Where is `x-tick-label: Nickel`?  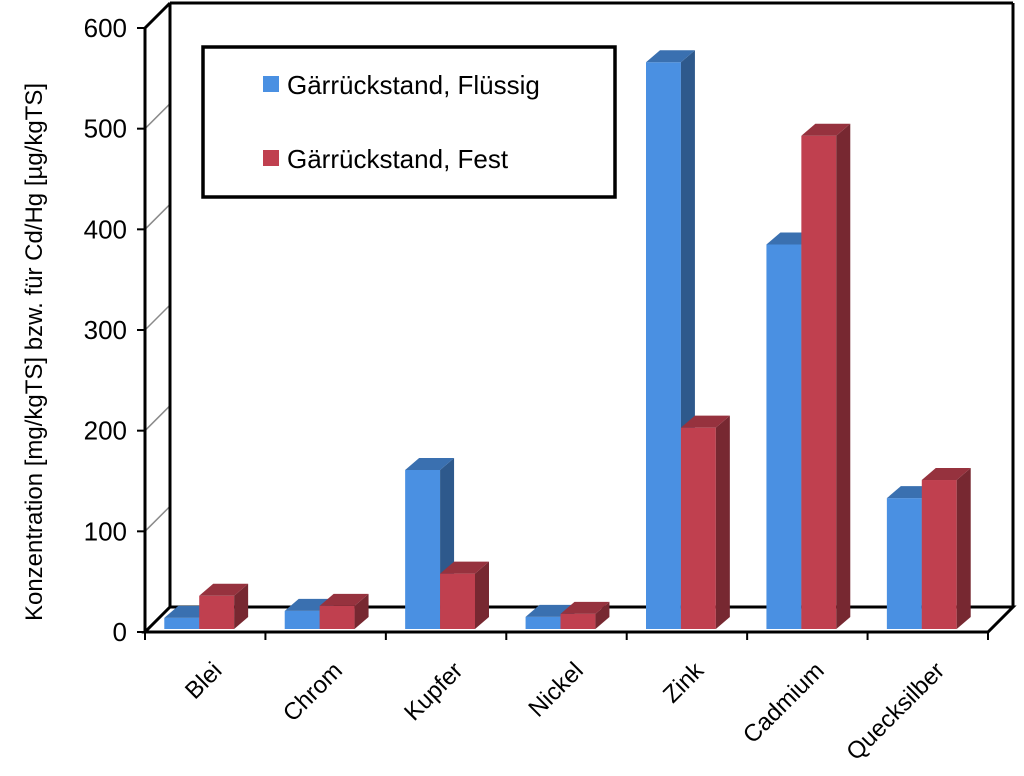 x-tick-label: Nickel is located at coordinates (555, 689).